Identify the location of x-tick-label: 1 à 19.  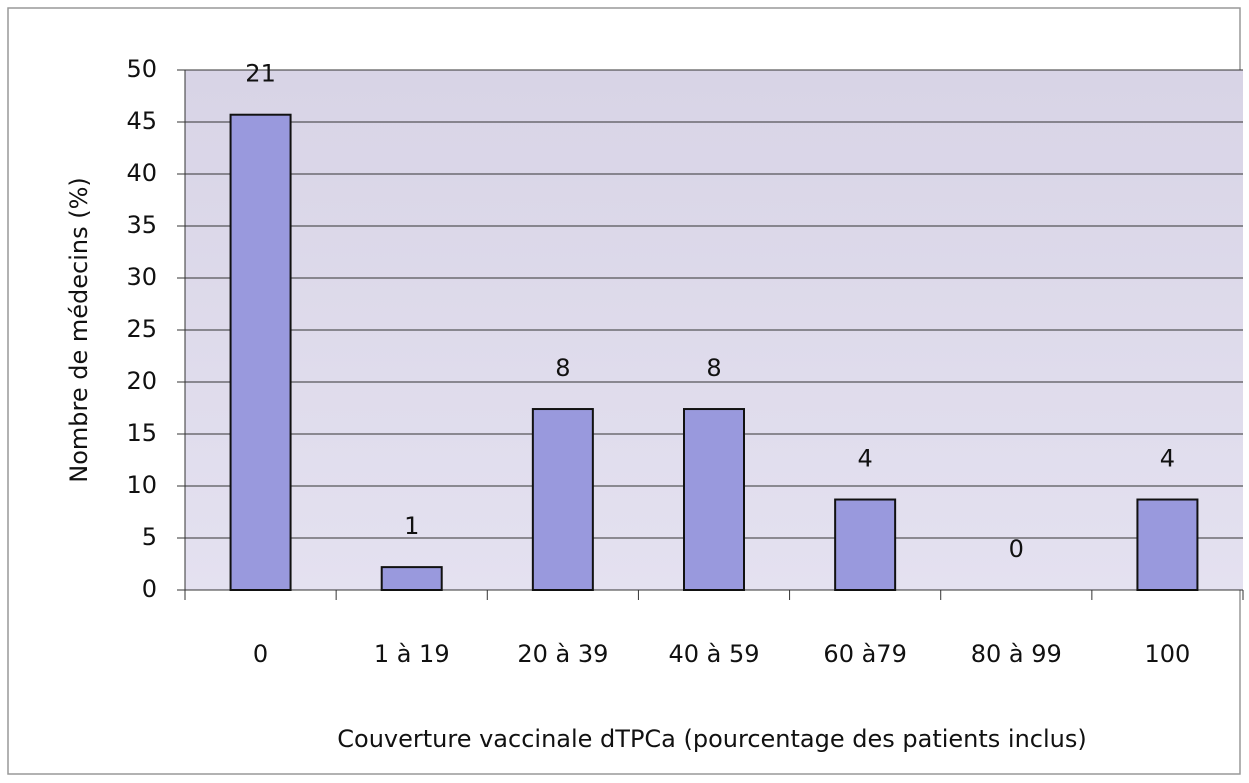
(412, 654).